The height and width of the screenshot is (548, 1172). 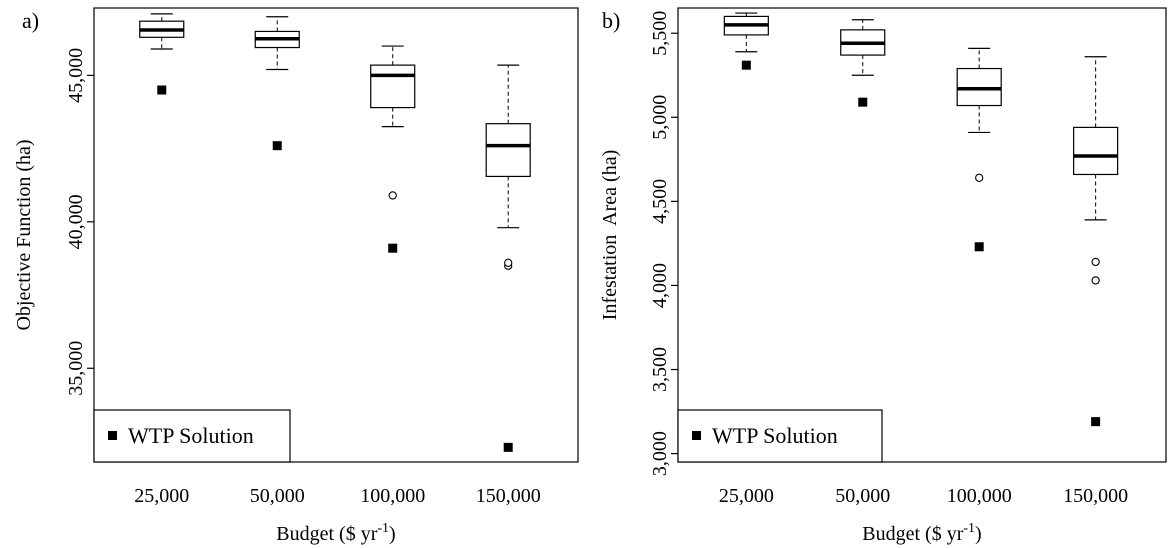 What do you see at coordinates (76, 75) in the screenshot?
I see `y-tick-label: 45,000` at bounding box center [76, 75].